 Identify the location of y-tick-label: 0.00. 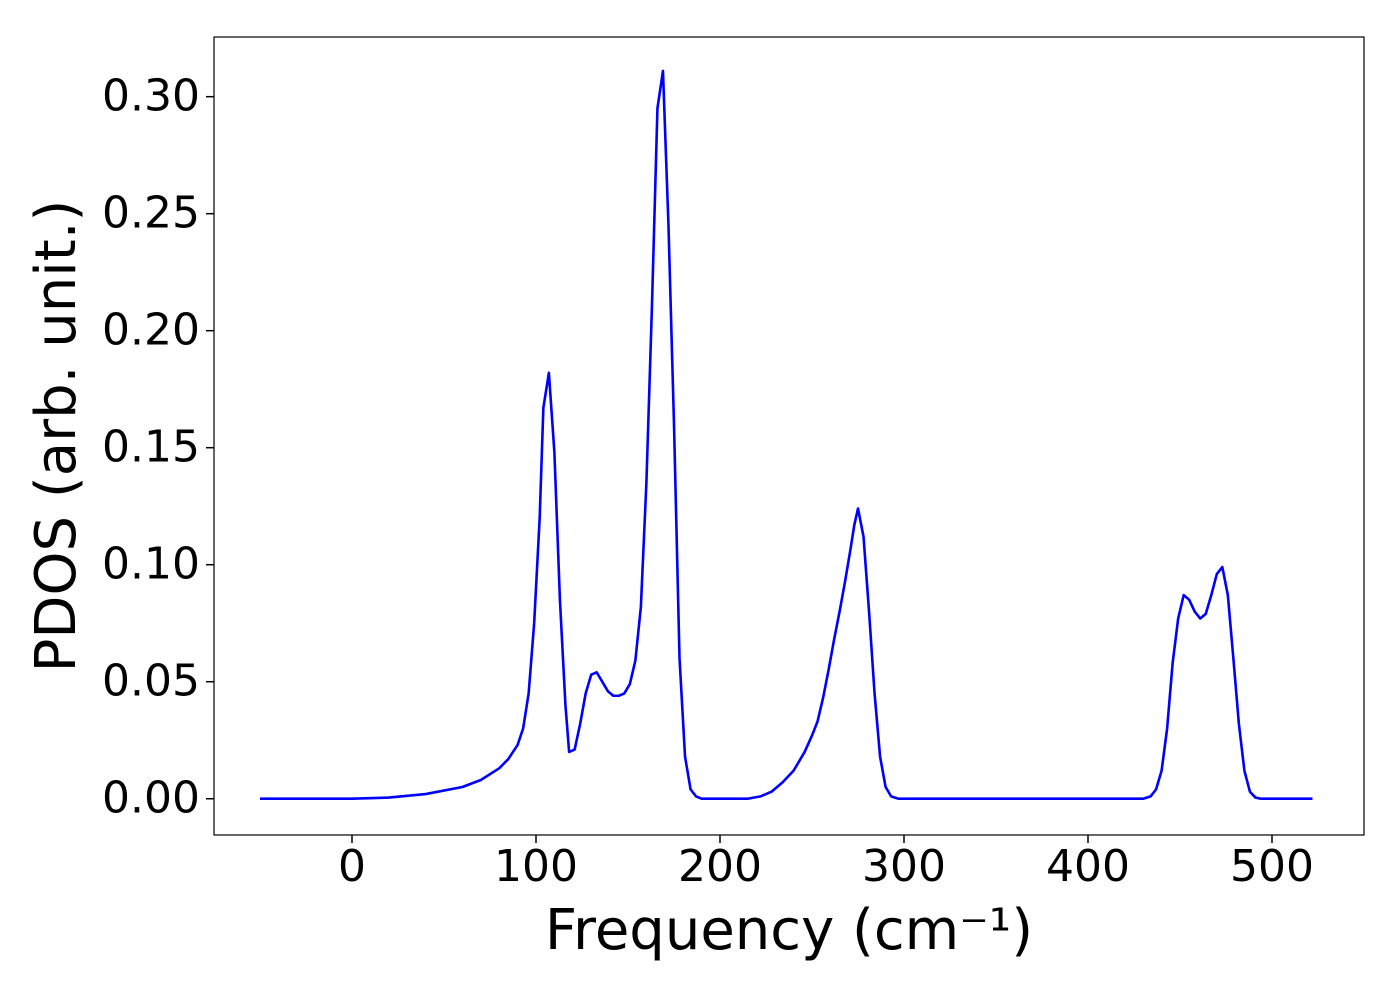
(151, 798).